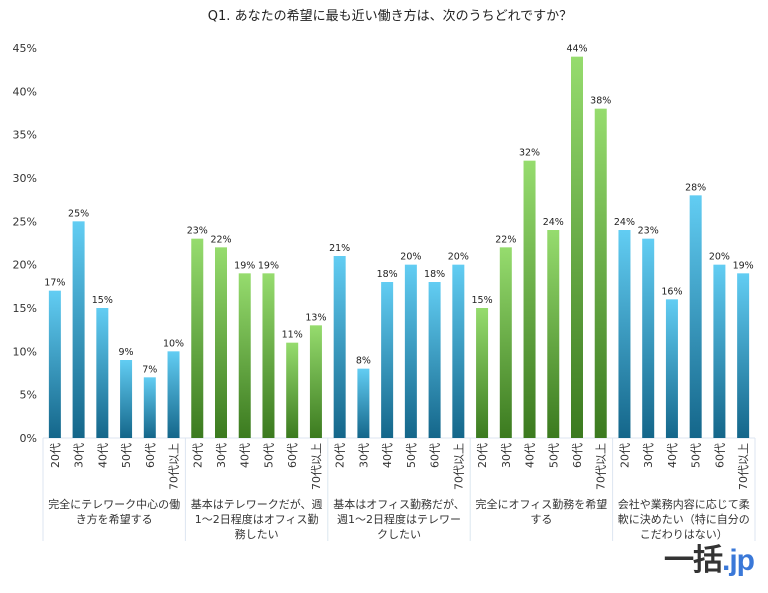 This screenshot has width=768, height=593. I want to click on category-label: 1〜2日程度はオフィス勤, so click(257, 519).